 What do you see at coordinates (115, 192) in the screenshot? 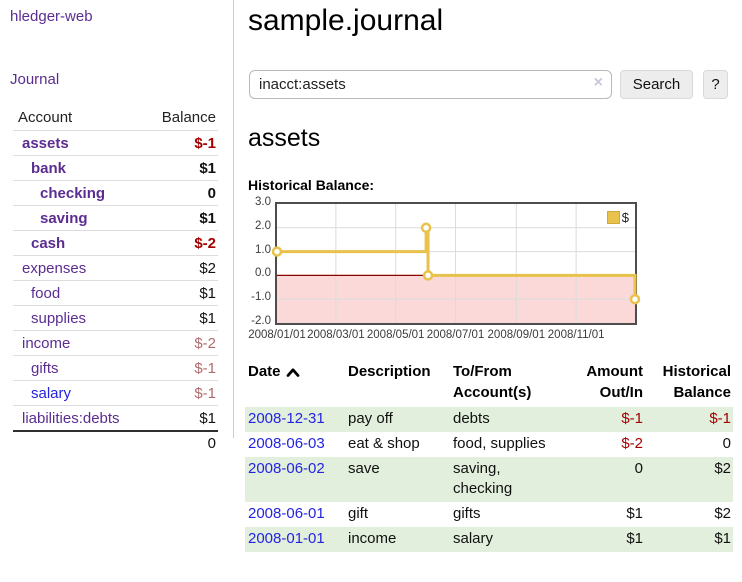
I see `account-row: checking 0` at bounding box center [115, 192].